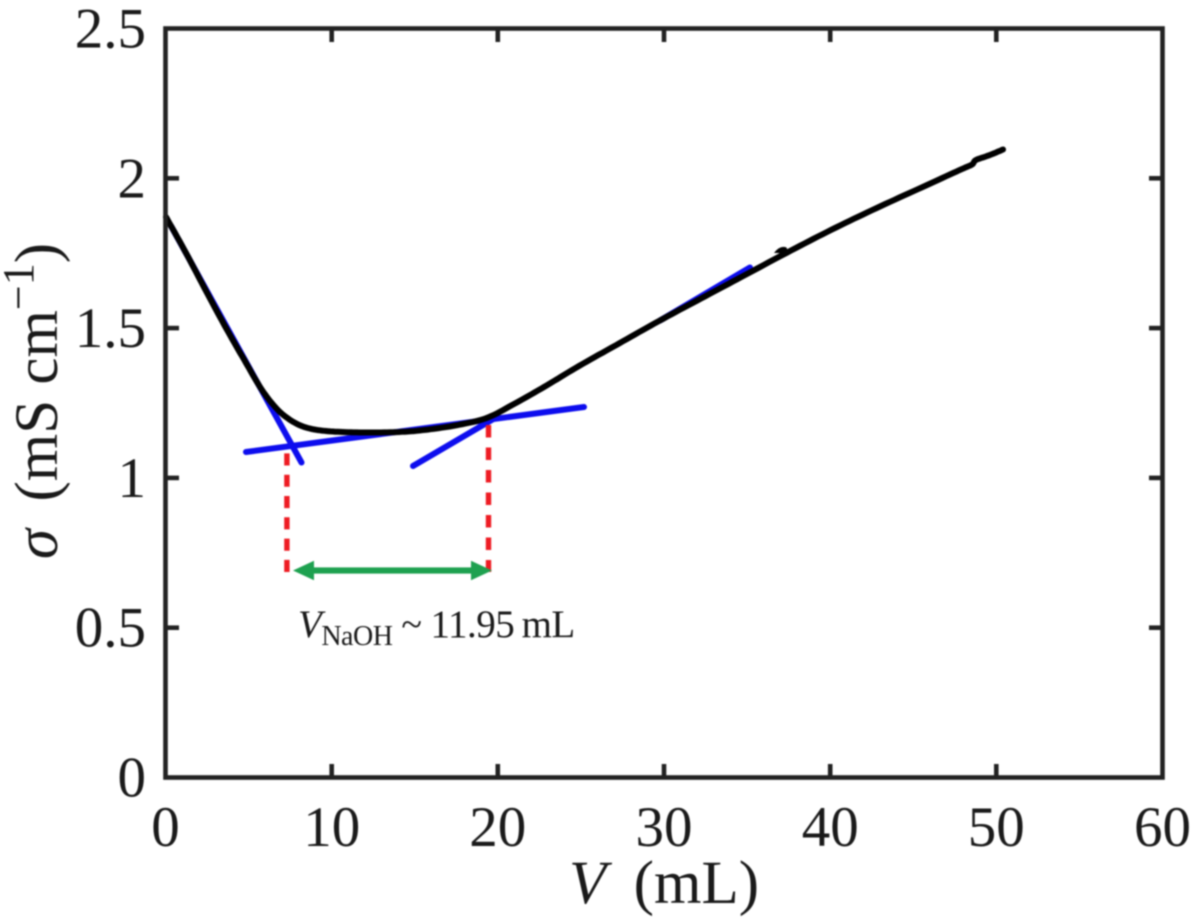 Image resolution: width=1200 pixels, height=923 pixels. Describe the element at coordinates (132, 178) in the screenshot. I see `svg-text: 2` at that location.